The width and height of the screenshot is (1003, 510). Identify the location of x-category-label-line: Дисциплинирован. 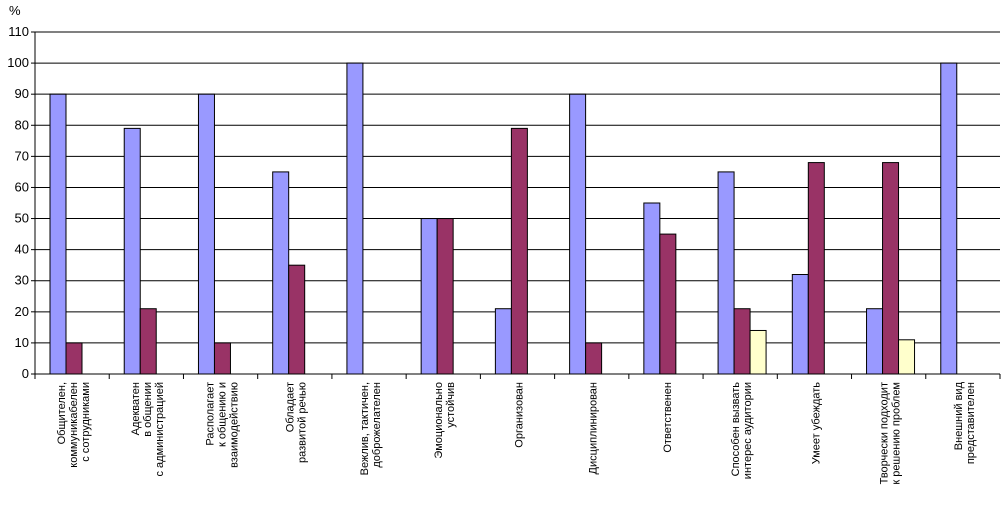
(594, 428).